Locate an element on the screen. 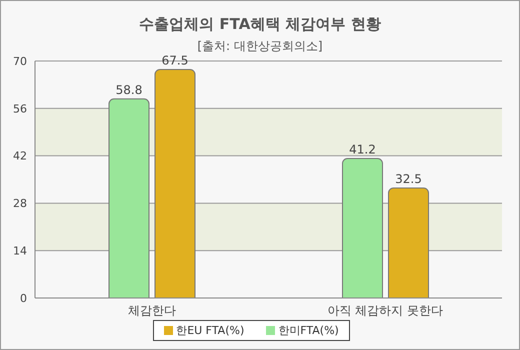 The height and width of the screenshot is (350, 520). data-label: 58.8 is located at coordinates (129, 89).